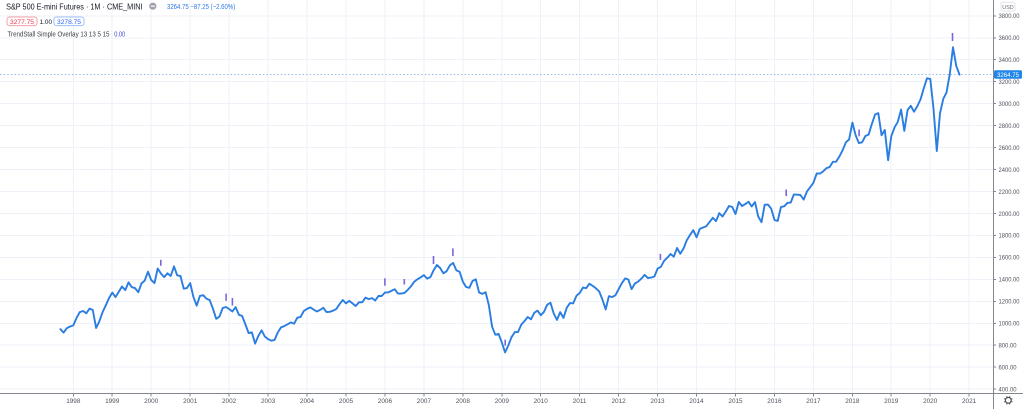 The width and height of the screenshot is (1023, 409). What do you see at coordinates (307, 401) in the screenshot?
I see `svg-text: 2004` at bounding box center [307, 401].